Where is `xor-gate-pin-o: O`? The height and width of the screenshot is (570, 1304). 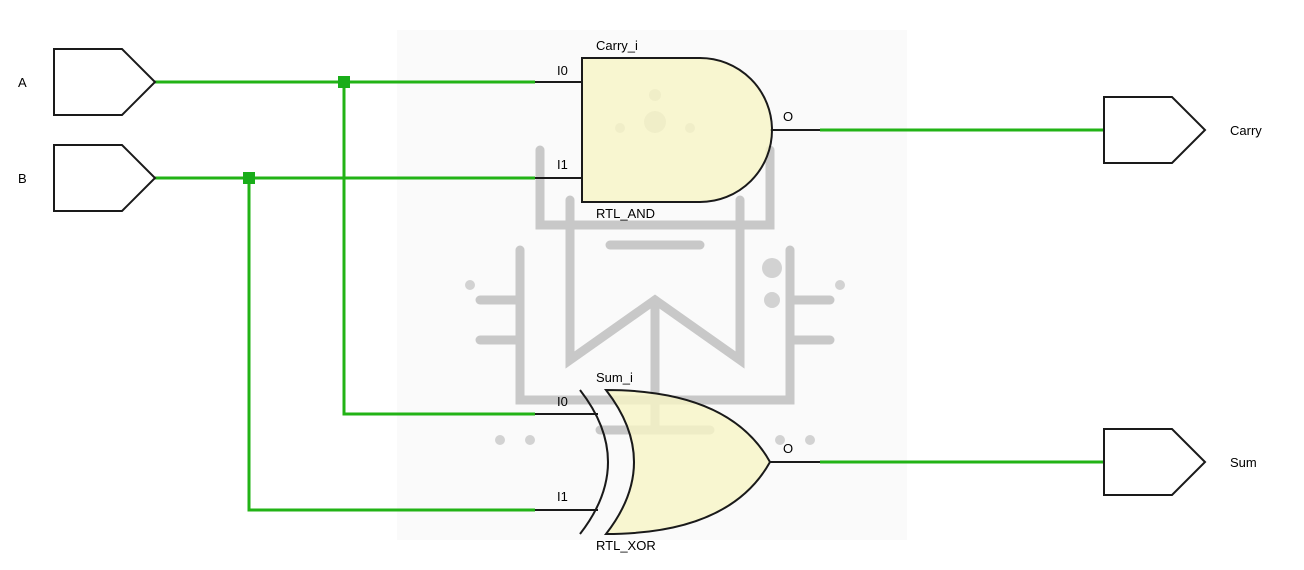
xor-gate-pin-o: O is located at coordinates (788, 448).